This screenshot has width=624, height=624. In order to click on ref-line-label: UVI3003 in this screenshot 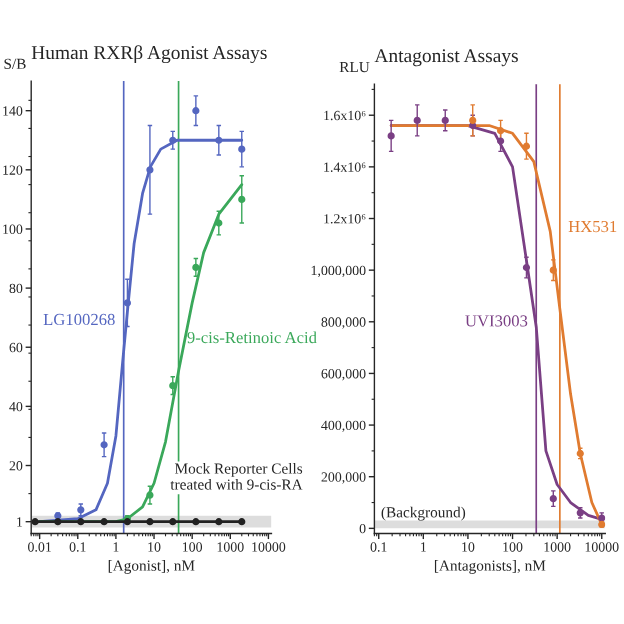, I will do `click(496, 321)`.